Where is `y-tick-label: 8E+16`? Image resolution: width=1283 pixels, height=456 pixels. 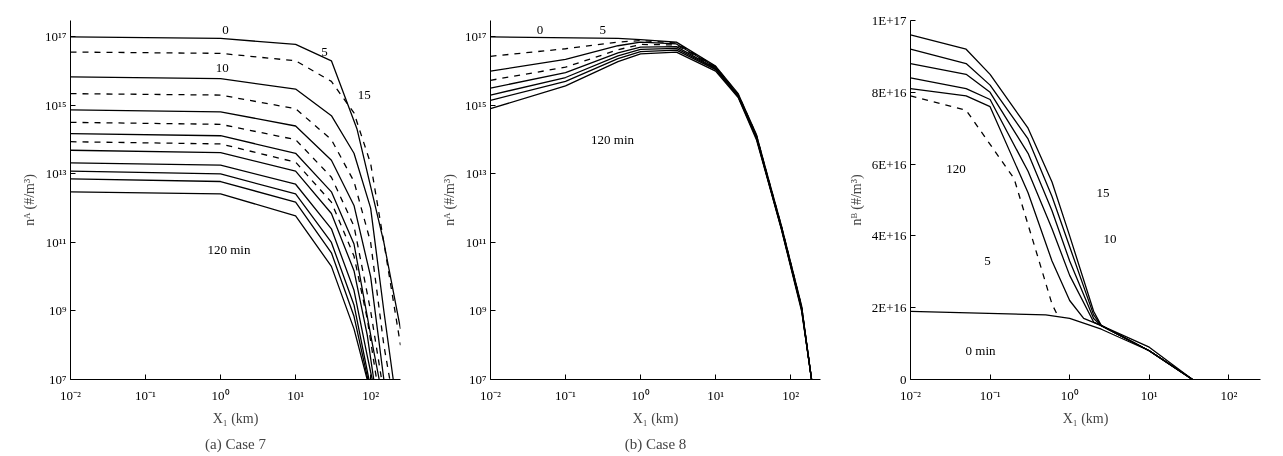
y-tick-label: 8E+16 is located at coordinates (889, 92).